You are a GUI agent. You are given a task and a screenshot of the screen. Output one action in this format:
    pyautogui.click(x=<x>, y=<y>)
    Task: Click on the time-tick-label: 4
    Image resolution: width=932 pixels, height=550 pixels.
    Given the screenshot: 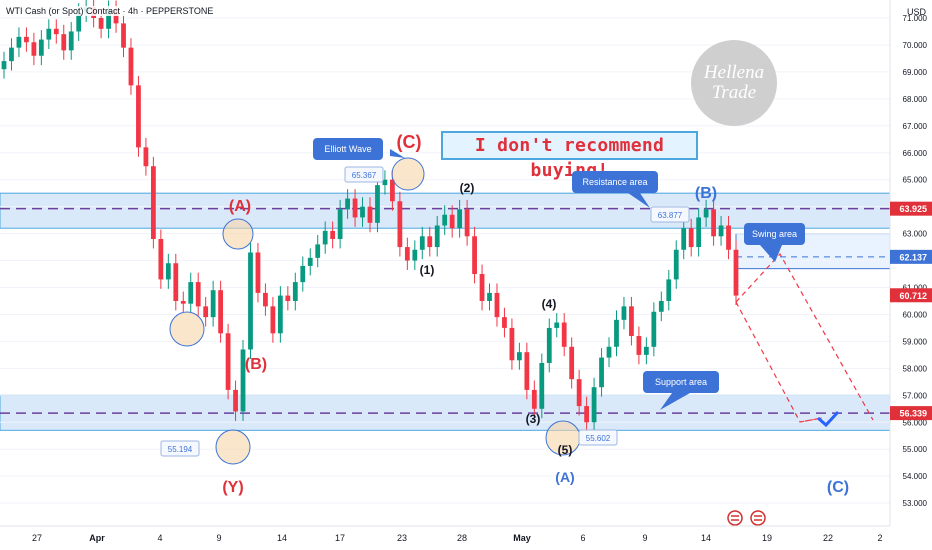 What is the action you would take?
    pyautogui.click(x=159, y=538)
    